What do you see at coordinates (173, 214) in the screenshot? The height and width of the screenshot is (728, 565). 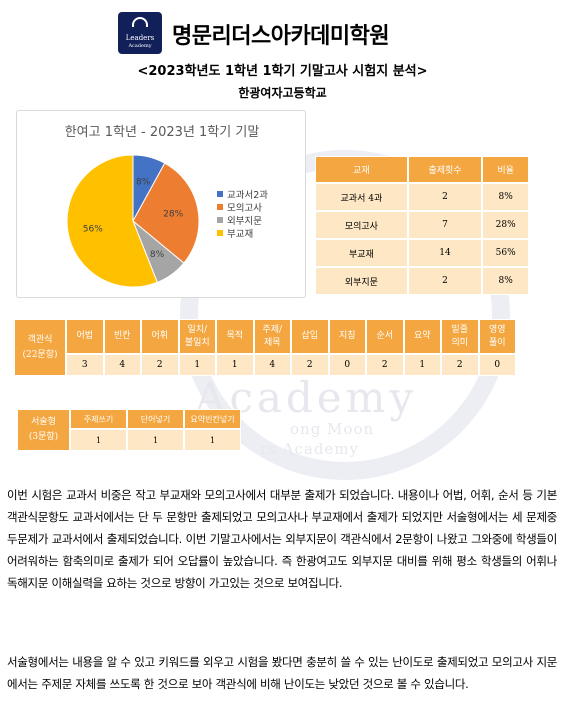 I see `pie-data-label: 28%` at bounding box center [173, 214].